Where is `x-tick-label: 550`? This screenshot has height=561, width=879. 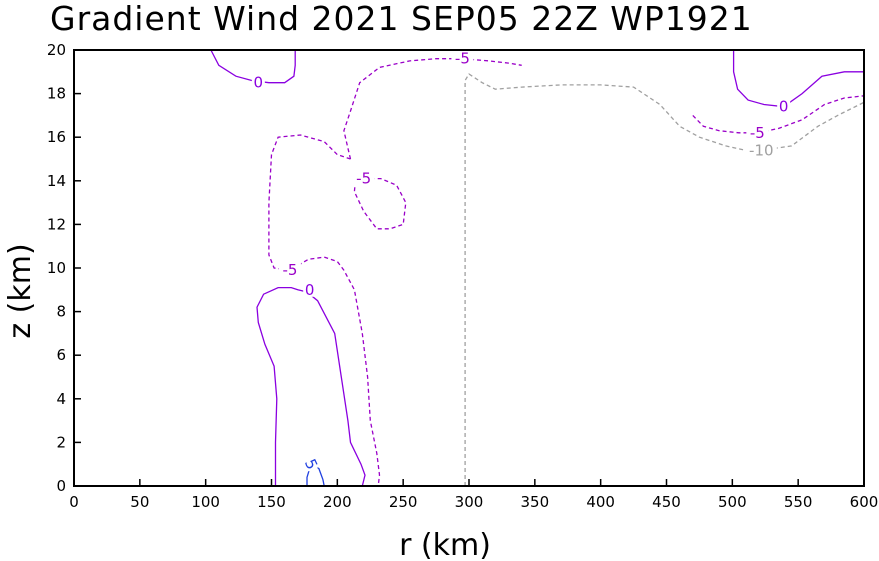 x-tick-label: 550 is located at coordinates (798, 502).